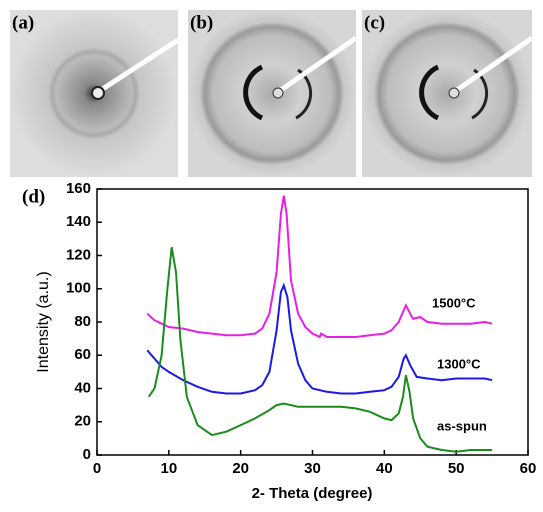 Image resolution: width=543 pixels, height=512 pixels. What do you see at coordinates (273, 93) in the screenshot?
I see `panel-b-image` at bounding box center [273, 93].